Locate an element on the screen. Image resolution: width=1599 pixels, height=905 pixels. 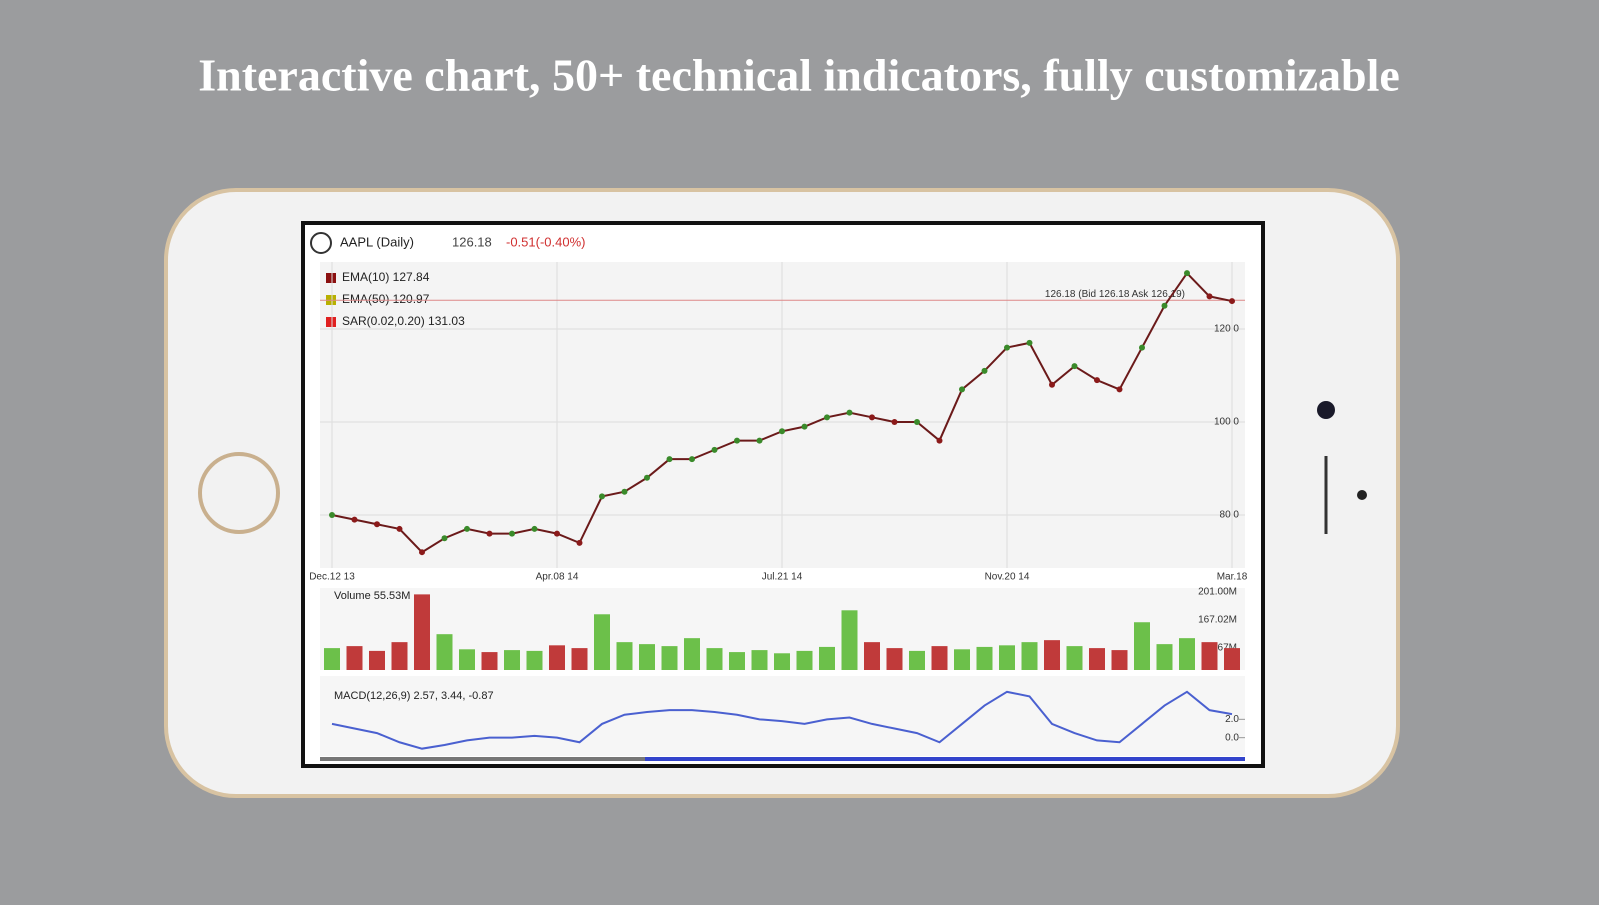
legend-label: EMA(10) 127.84 is located at coordinates (386, 277).